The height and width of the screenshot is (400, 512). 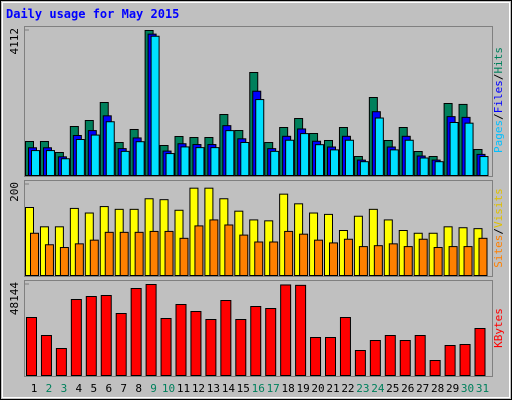 What do you see at coordinates (138, 388) in the screenshot?
I see `x-tick-label: 8` at bounding box center [138, 388].